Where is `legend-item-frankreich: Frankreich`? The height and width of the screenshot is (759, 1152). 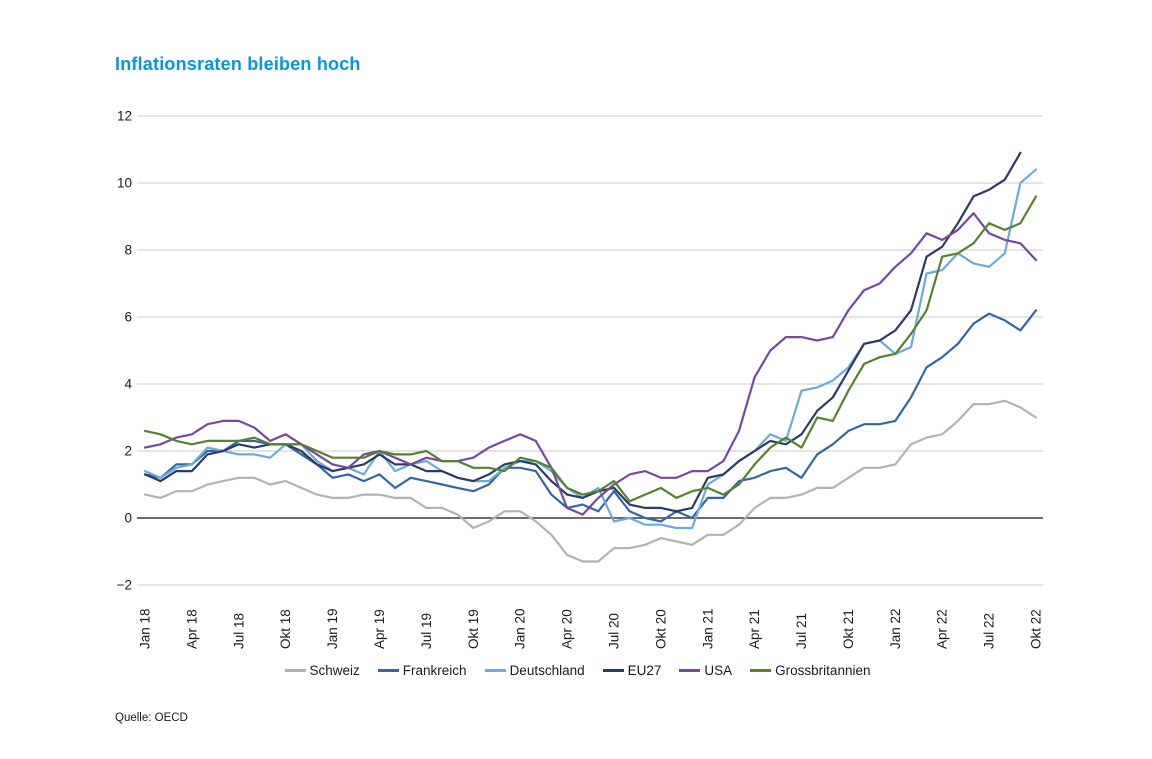
legend-item-frankreich: Frankreich is located at coordinates (422, 670).